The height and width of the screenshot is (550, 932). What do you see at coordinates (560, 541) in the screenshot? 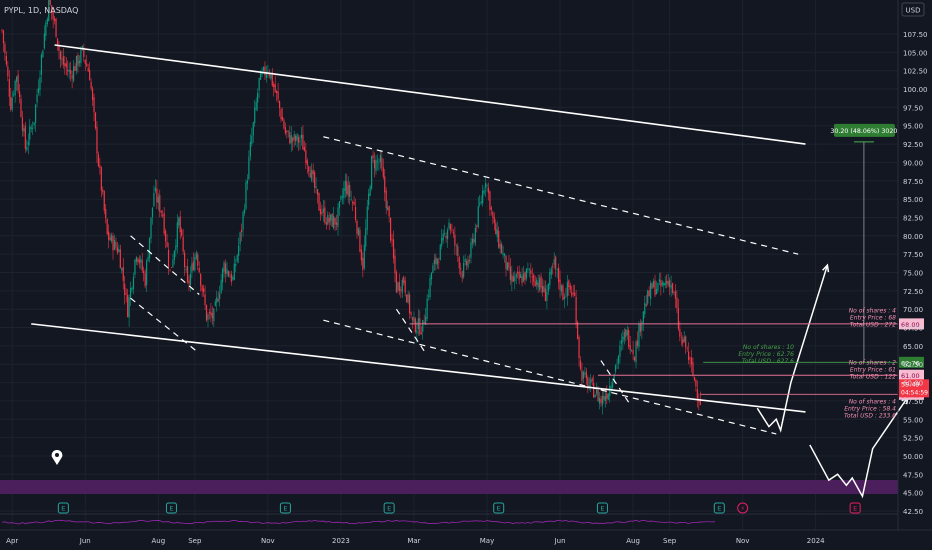
I see `time-tick-label: Jun` at bounding box center [560, 541].